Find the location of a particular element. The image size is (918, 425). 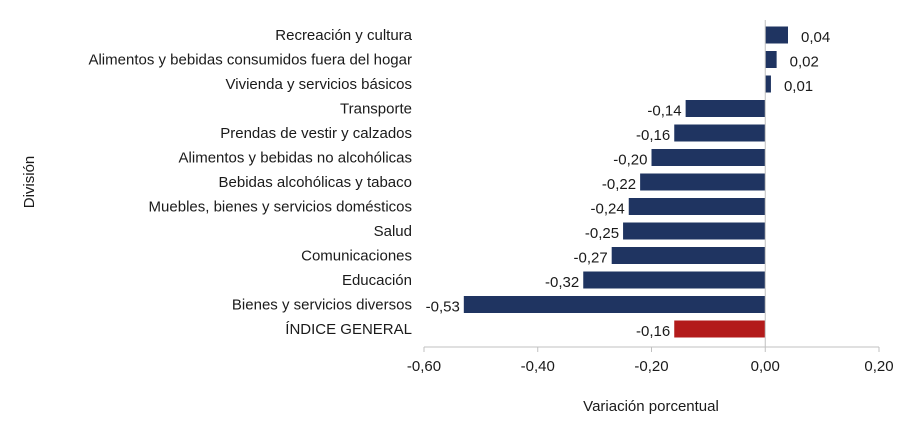

bar-comunicaciones is located at coordinates (688, 255).